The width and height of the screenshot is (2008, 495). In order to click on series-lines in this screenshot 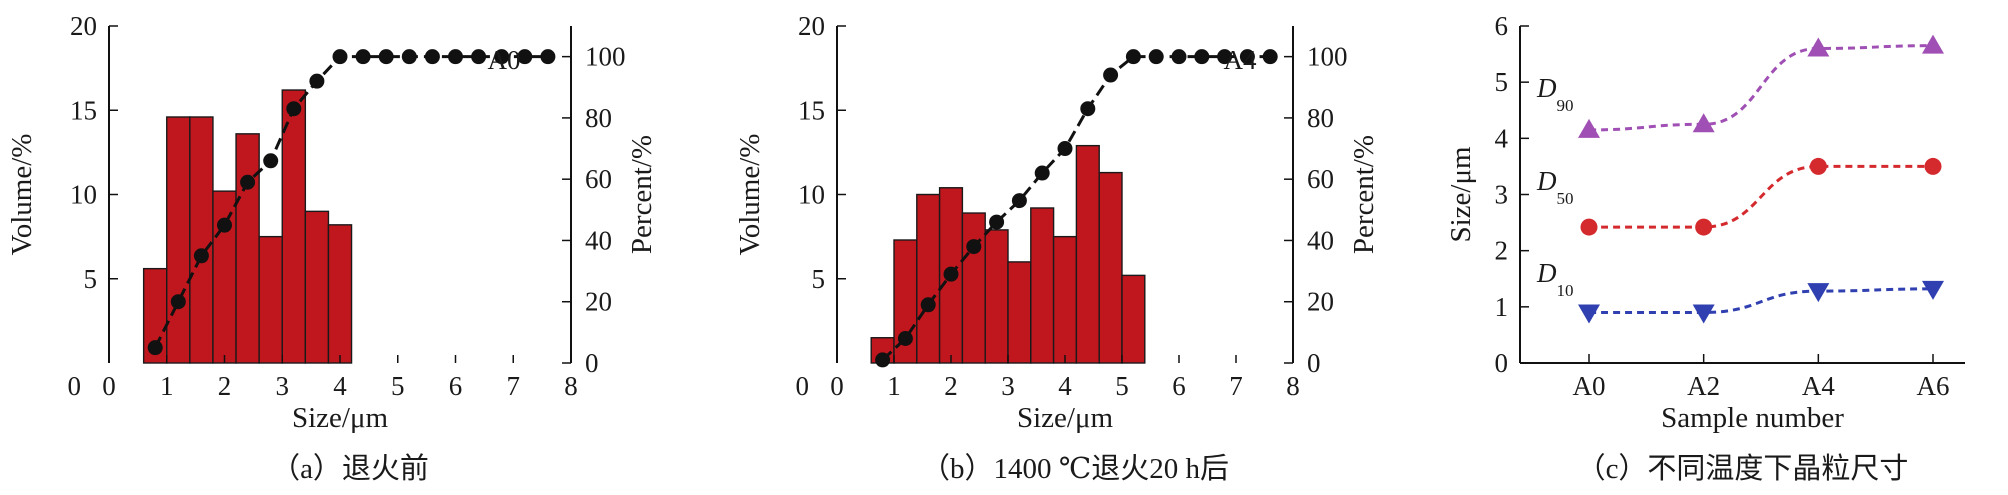, I will do `click(1761, 179)`.